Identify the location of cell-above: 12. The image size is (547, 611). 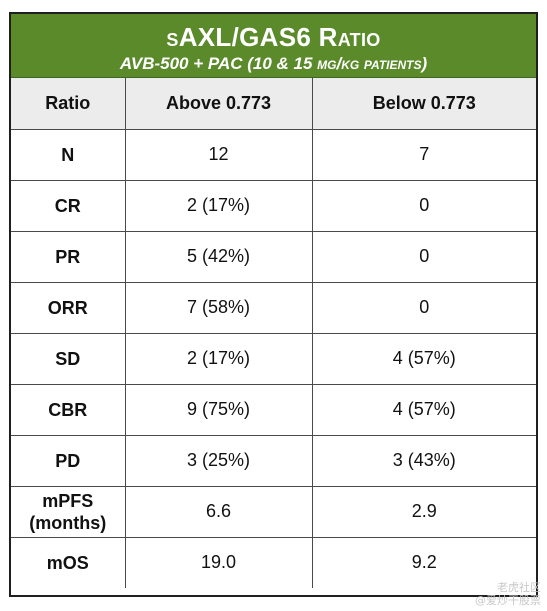
(218, 154).